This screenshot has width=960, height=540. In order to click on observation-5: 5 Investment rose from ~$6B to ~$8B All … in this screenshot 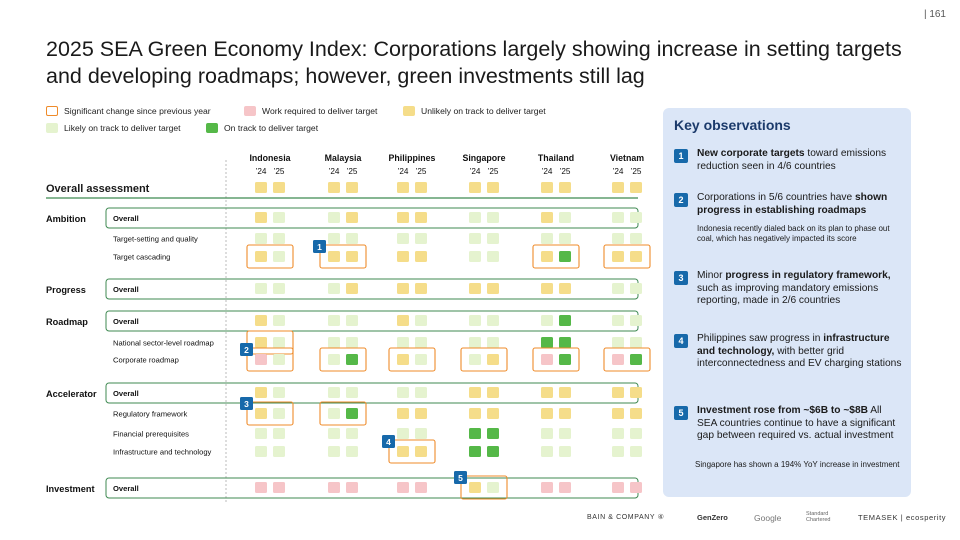, I will do `click(789, 445)`.